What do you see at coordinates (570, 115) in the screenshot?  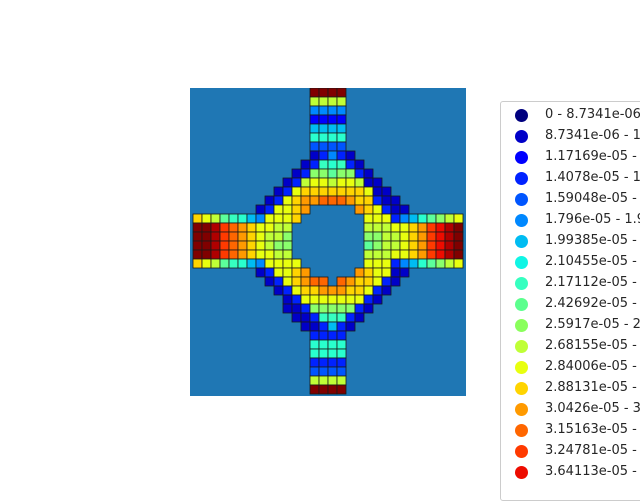 I see `legend-item: 0 - 8.7341e-06` at bounding box center [570, 115].